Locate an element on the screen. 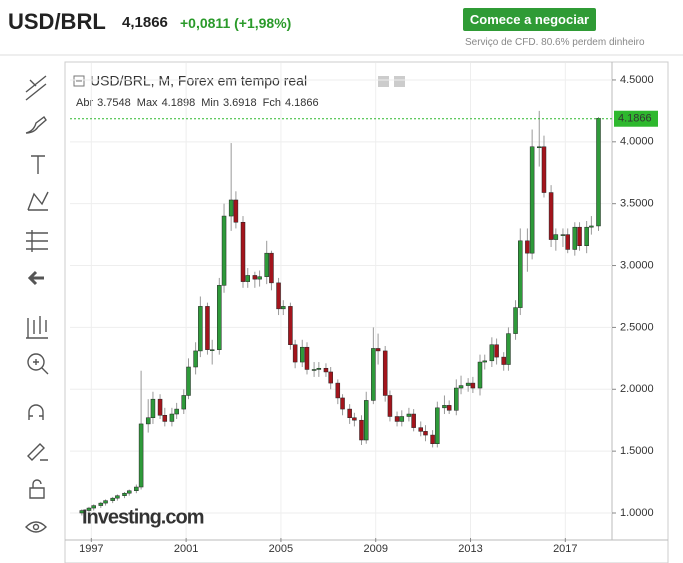 The image size is (683, 563). tool-zoom is located at coordinates (36, 362).